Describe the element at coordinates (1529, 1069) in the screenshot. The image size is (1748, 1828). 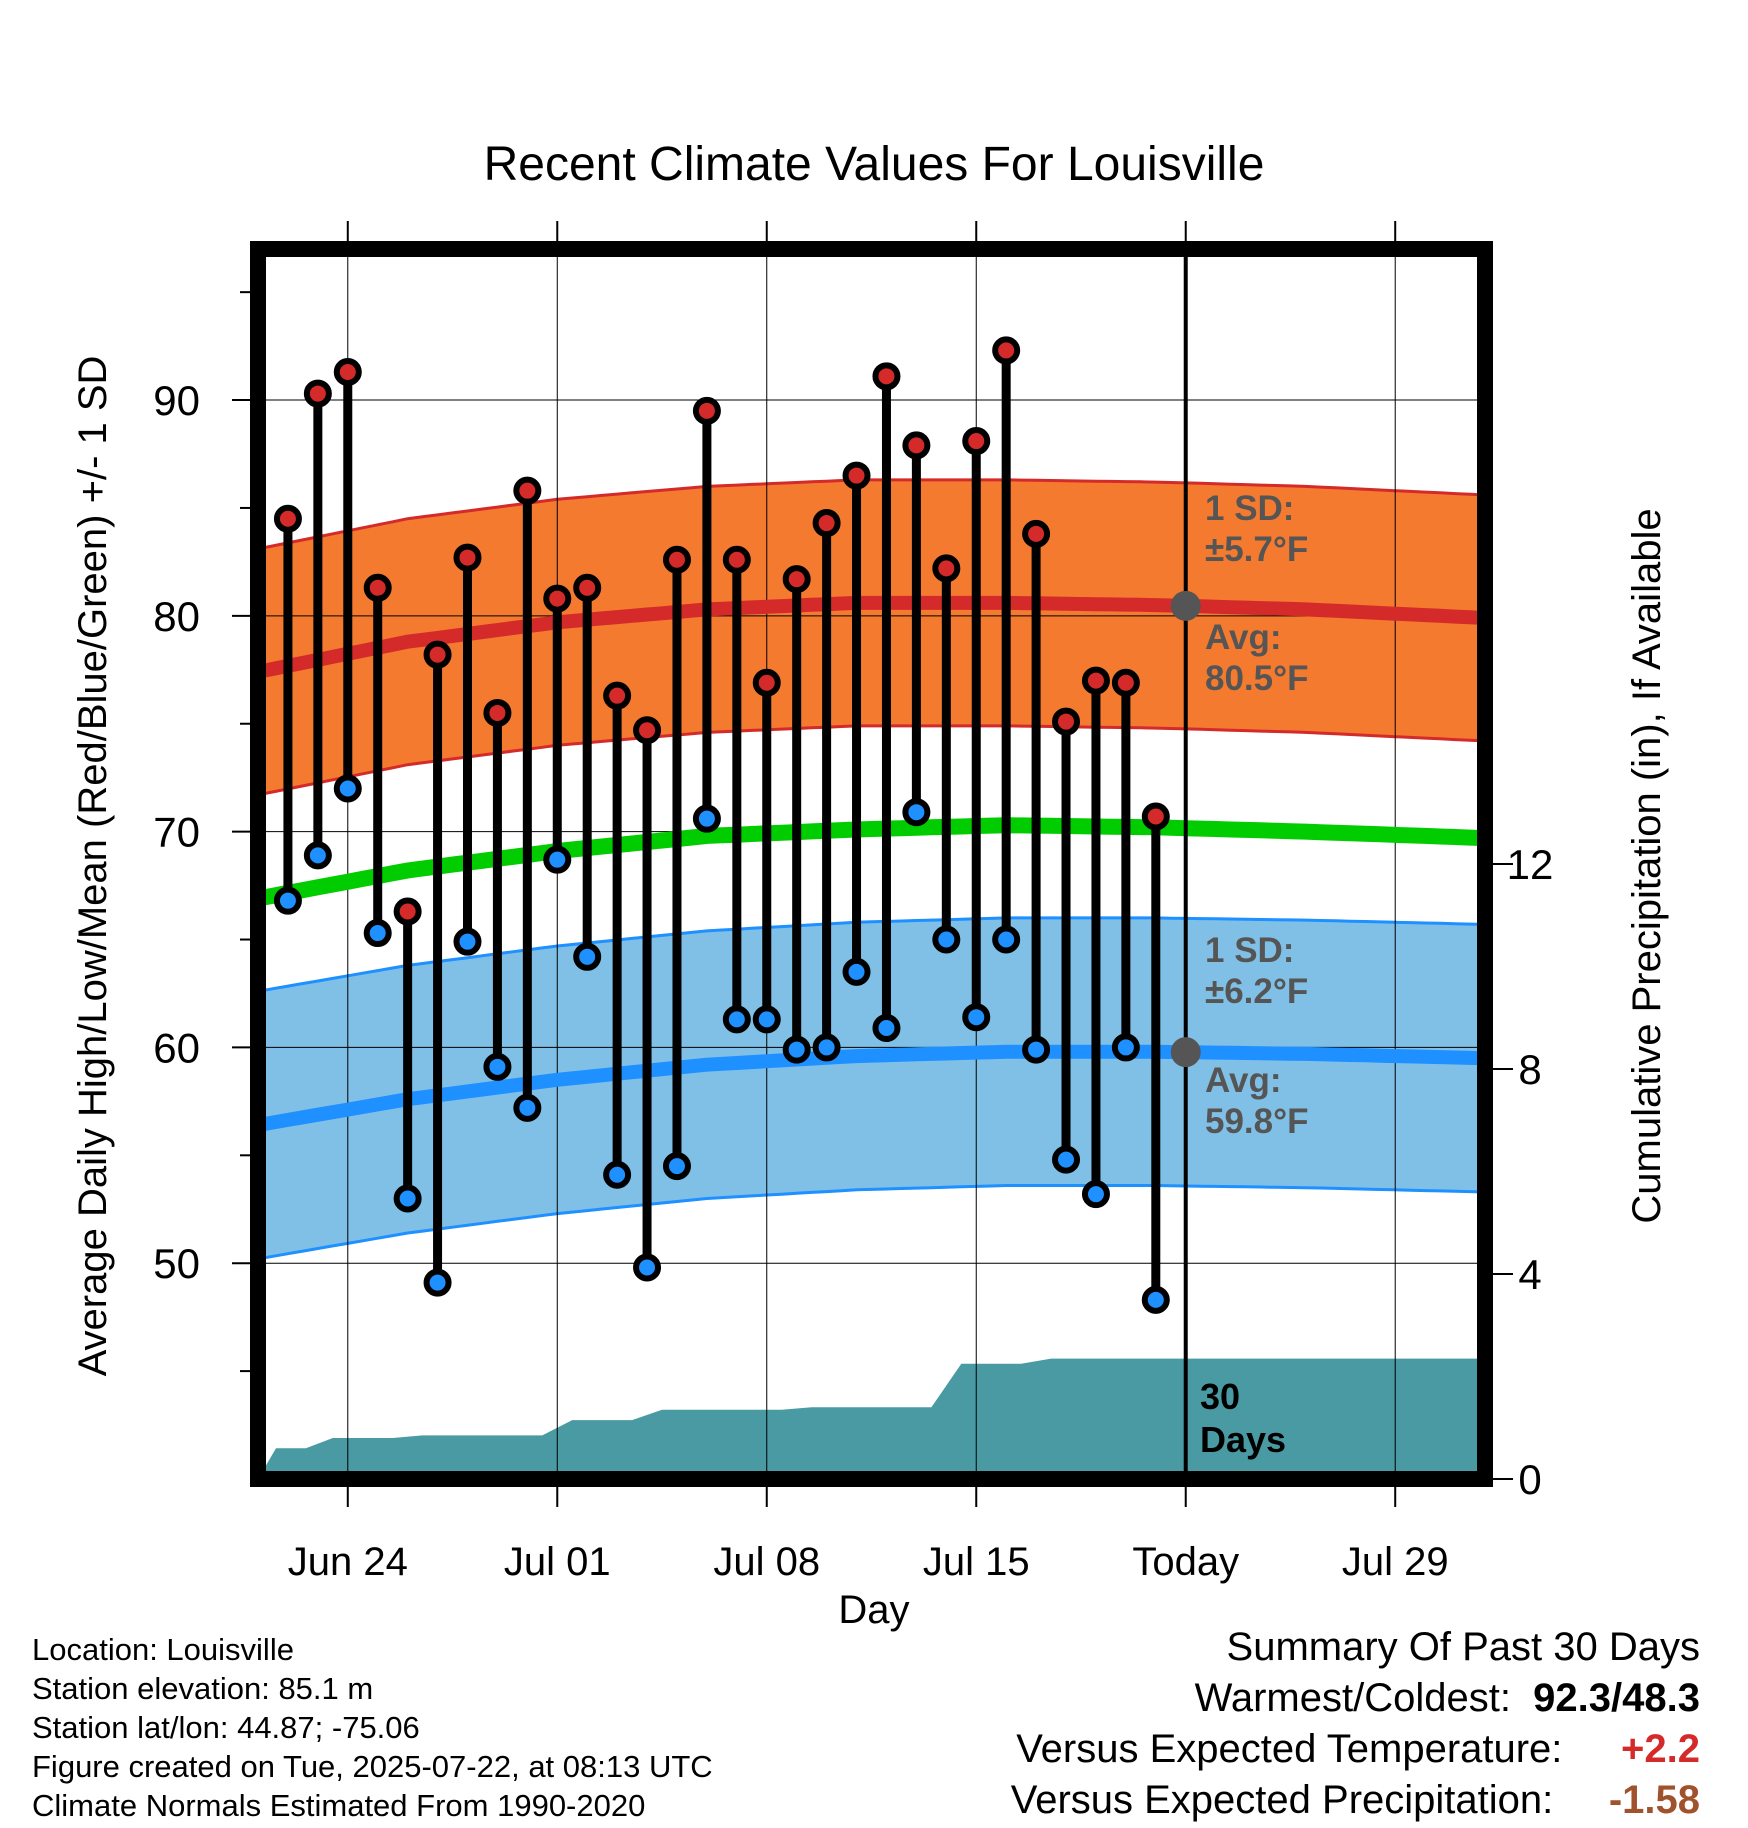
I see `y2-tick-label: 8` at that location.